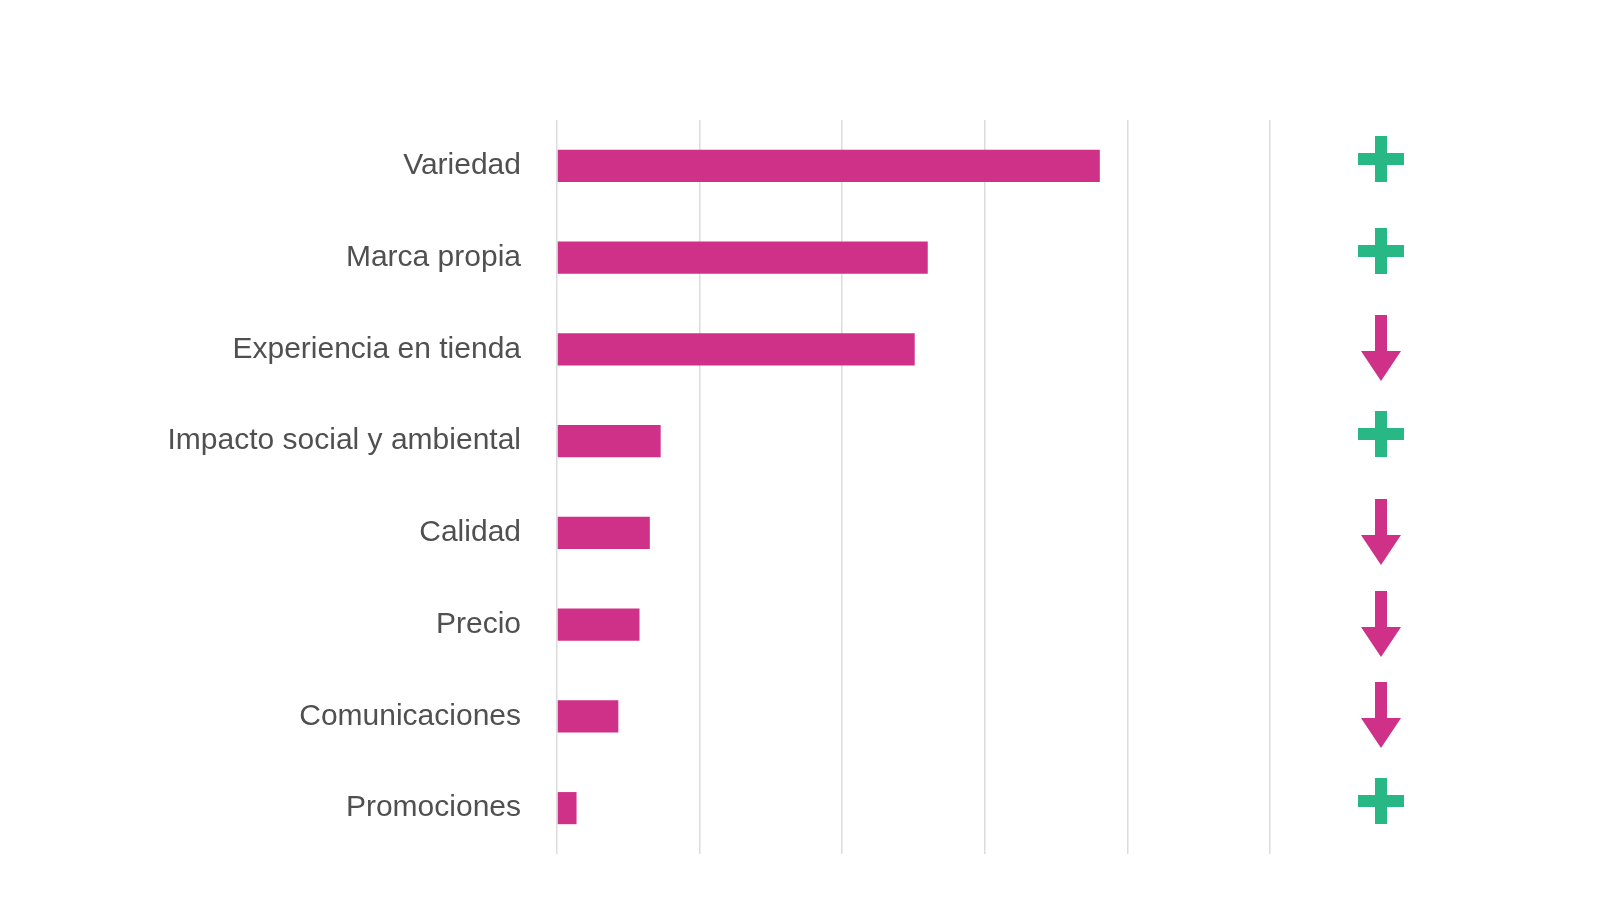  What do you see at coordinates (377, 347) in the screenshot?
I see `y-tick-label: Experiencia en tienda` at bounding box center [377, 347].